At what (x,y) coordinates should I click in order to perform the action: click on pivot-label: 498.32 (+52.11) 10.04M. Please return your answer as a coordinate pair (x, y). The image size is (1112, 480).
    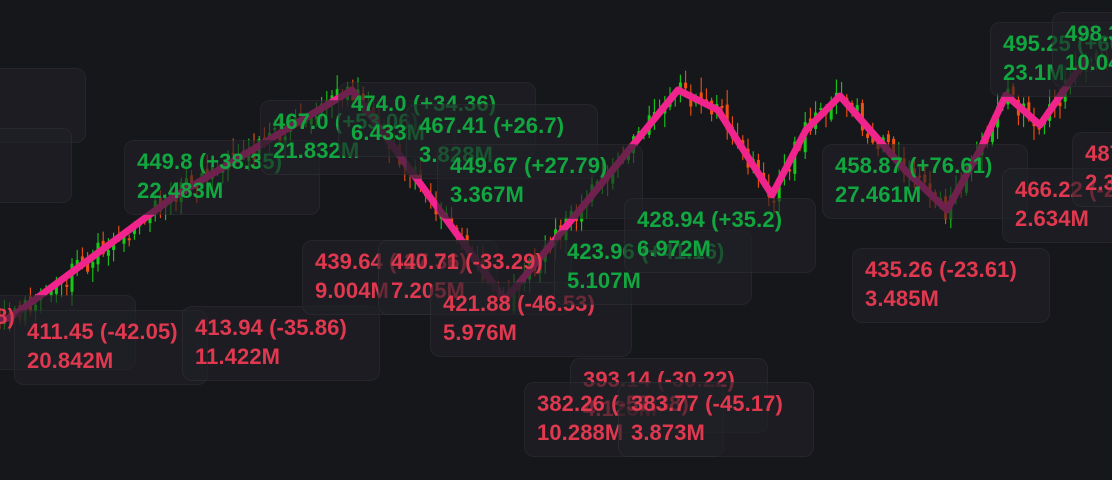
    Looking at the image, I should click on (1082, 50).